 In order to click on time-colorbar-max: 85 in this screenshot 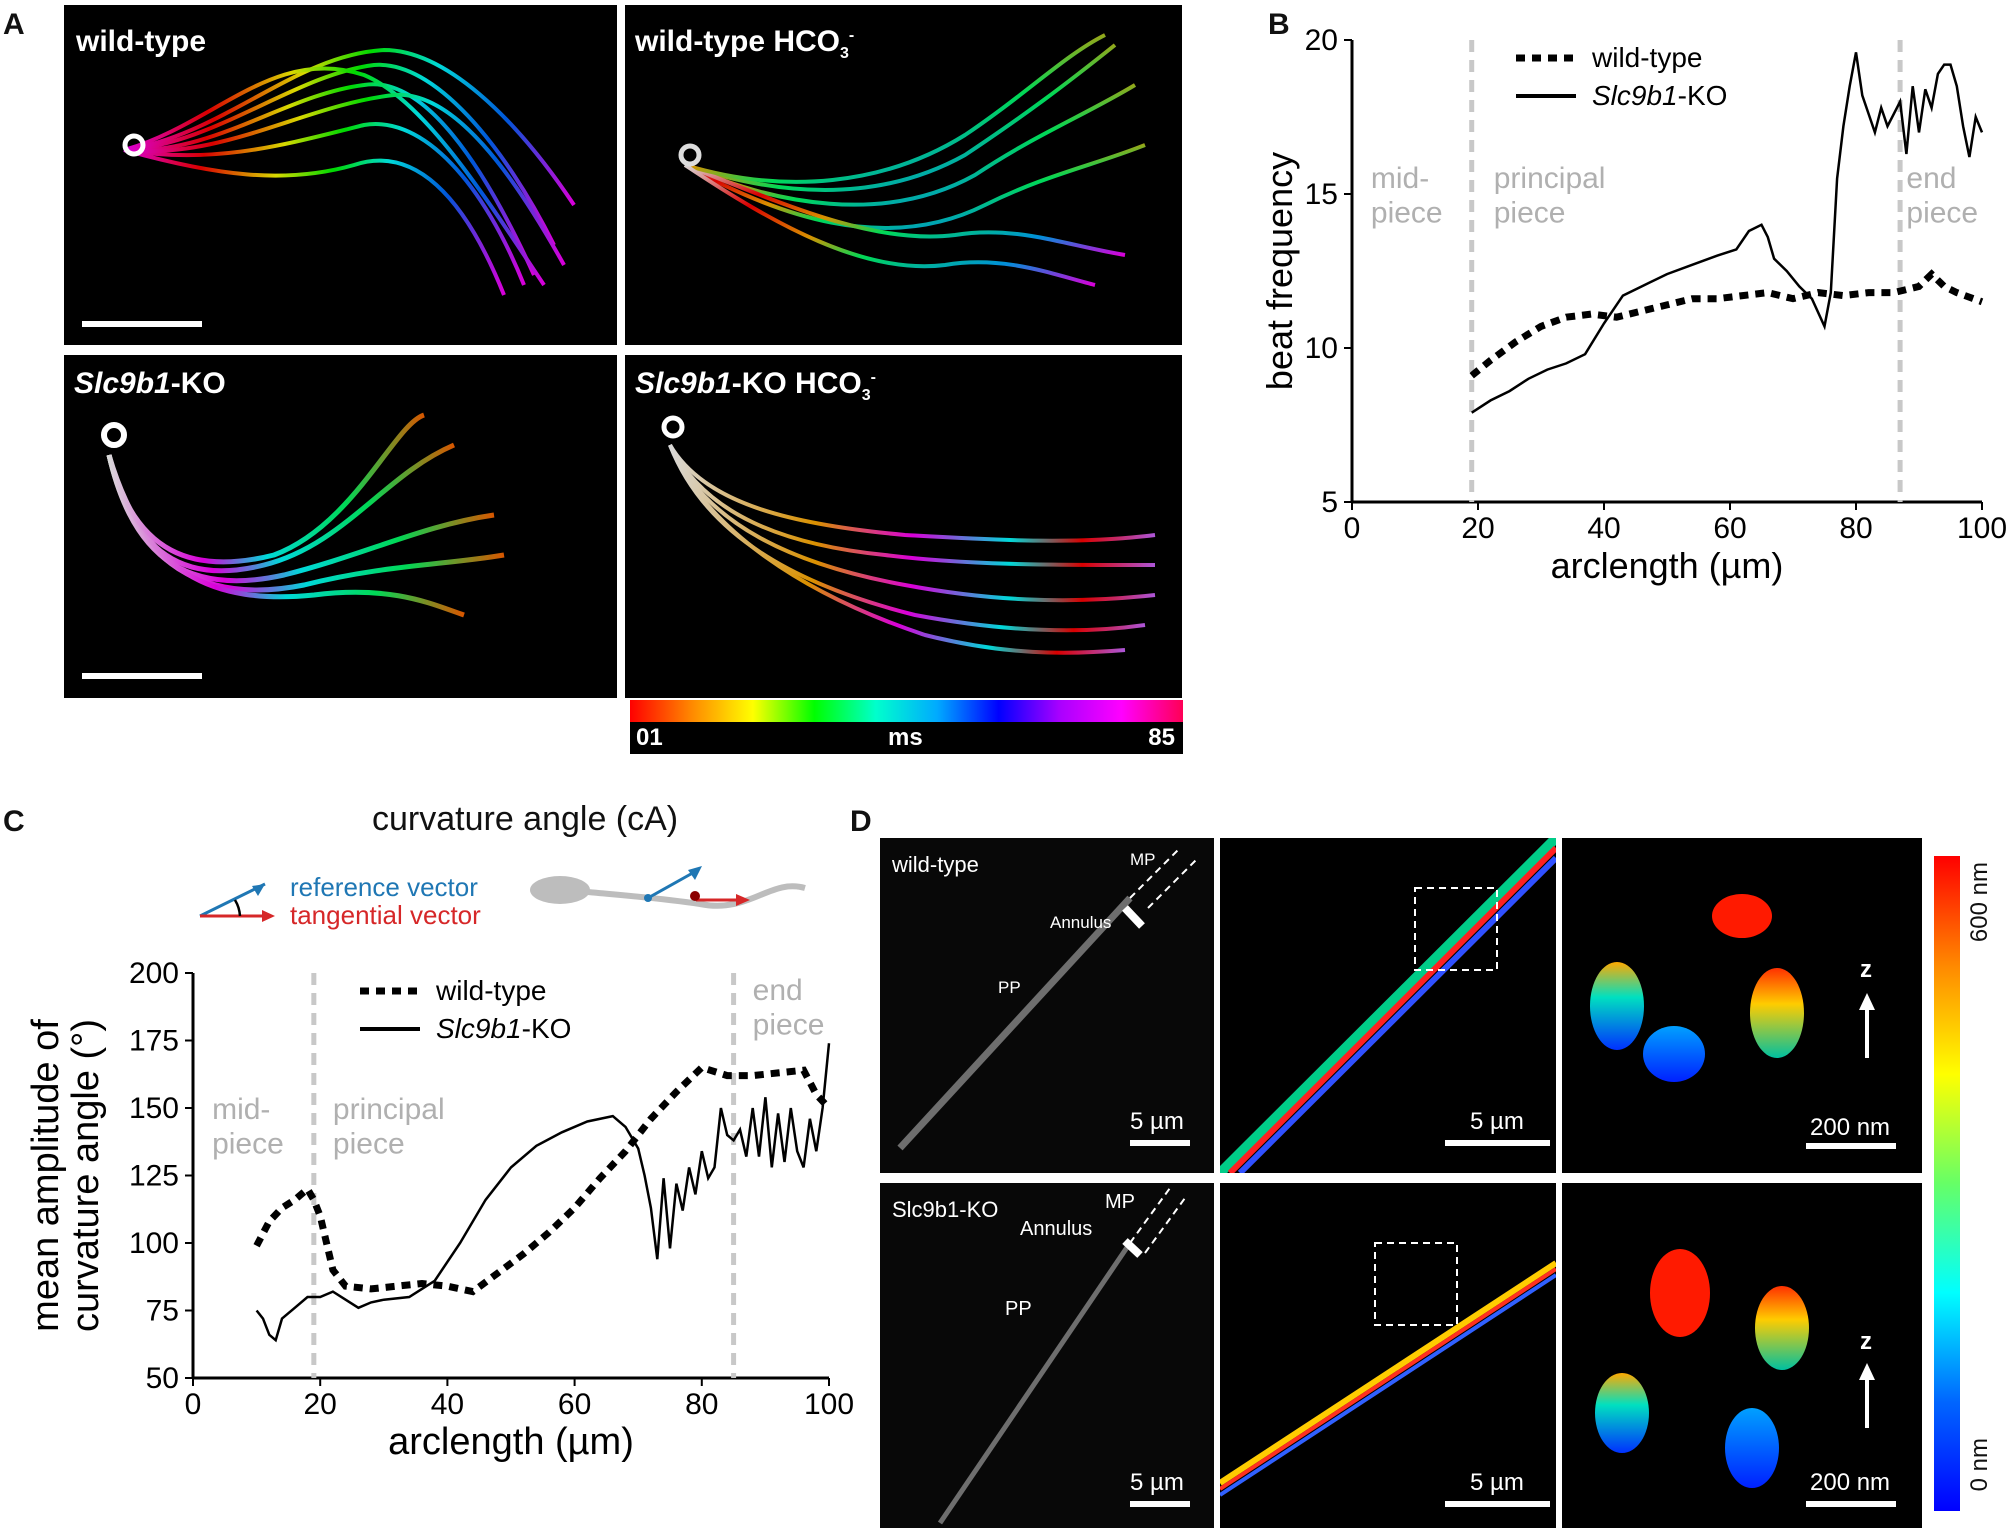, I will do `click(1161, 737)`.